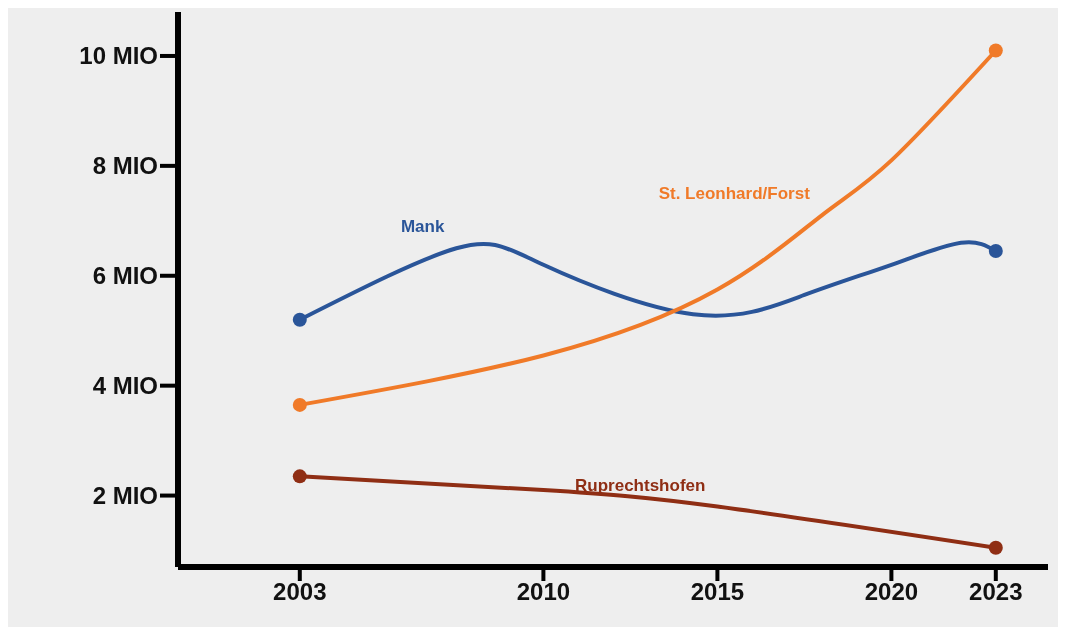  I want to click on series-label: Ruprechtshofen, so click(640, 485).